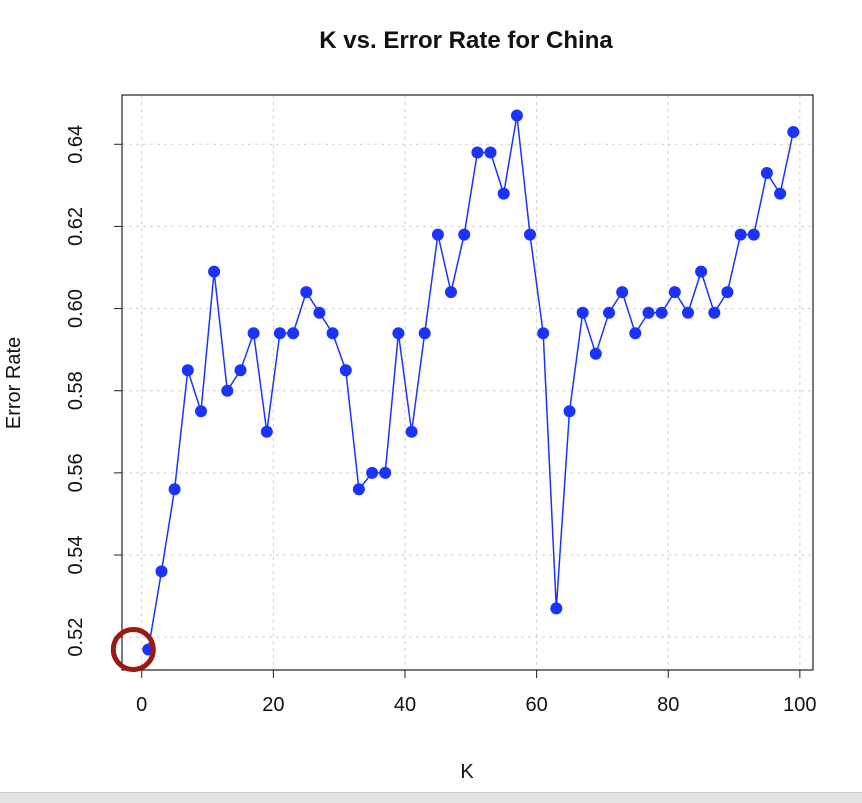  What do you see at coordinates (76, 390) in the screenshot?
I see `y-tick-label: 0.58` at bounding box center [76, 390].